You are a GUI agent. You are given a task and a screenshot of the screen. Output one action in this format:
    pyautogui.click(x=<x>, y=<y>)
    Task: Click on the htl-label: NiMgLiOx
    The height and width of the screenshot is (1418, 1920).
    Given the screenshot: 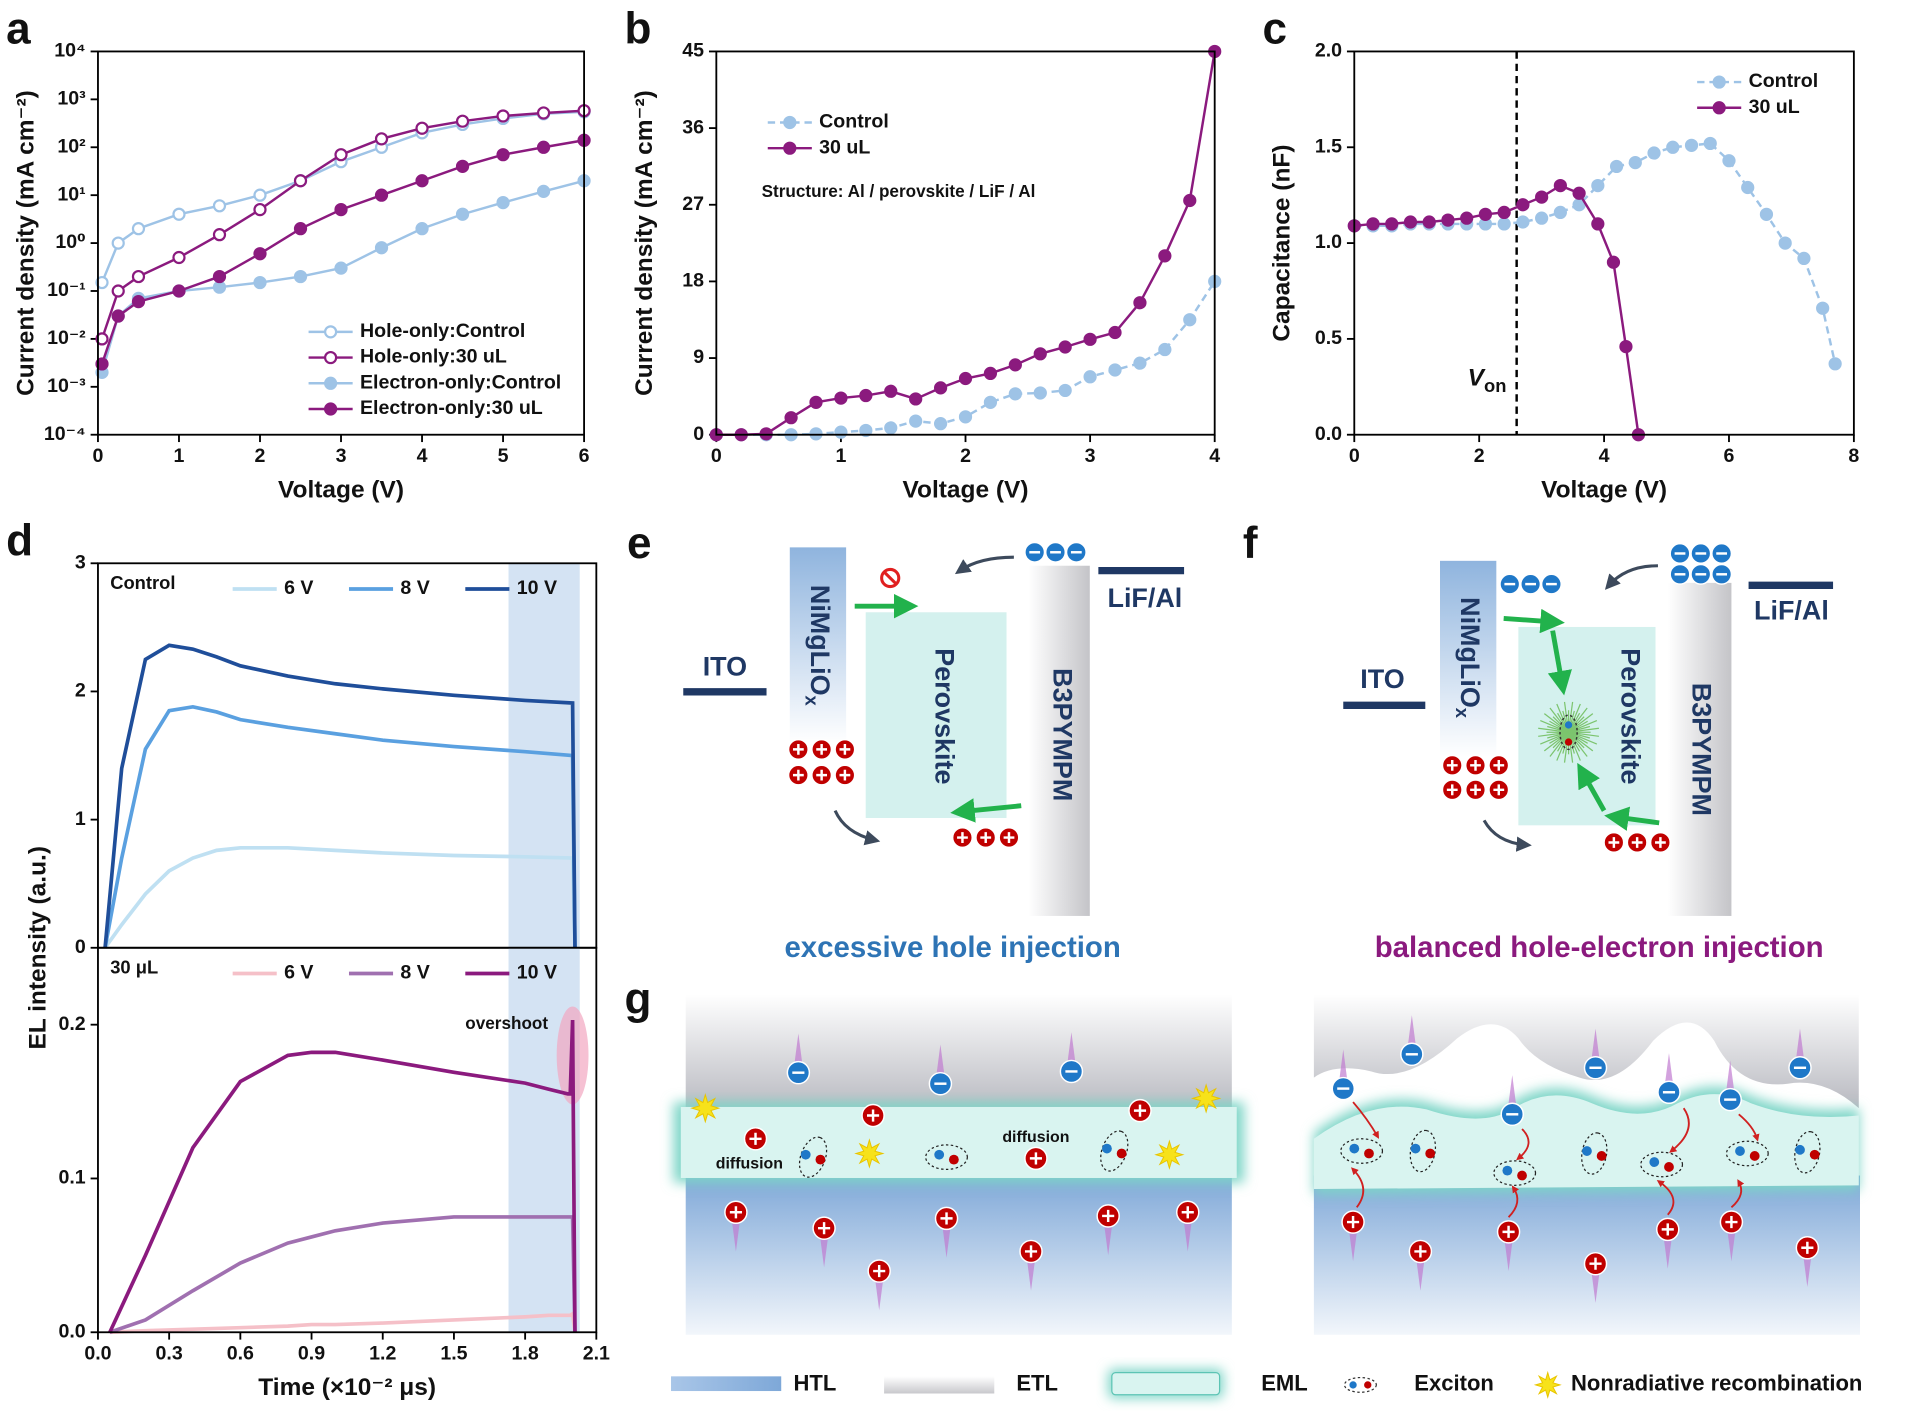 What is the action you would take?
    pyautogui.click(x=1468, y=658)
    